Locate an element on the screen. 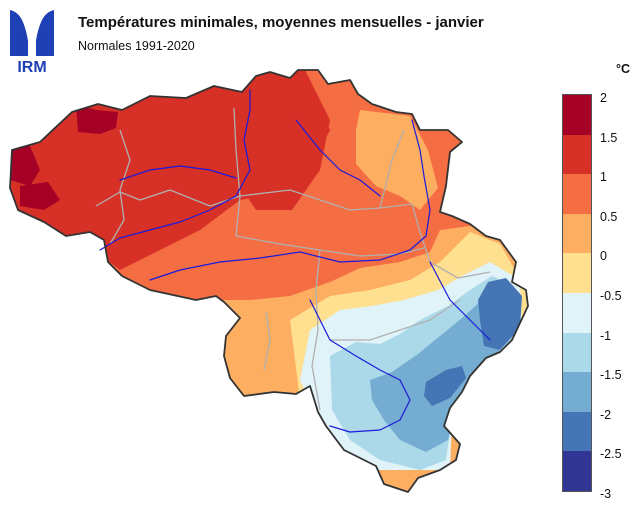 The width and height of the screenshot is (640, 507). province-border-hainaut-namur is located at coordinates (330, 246).